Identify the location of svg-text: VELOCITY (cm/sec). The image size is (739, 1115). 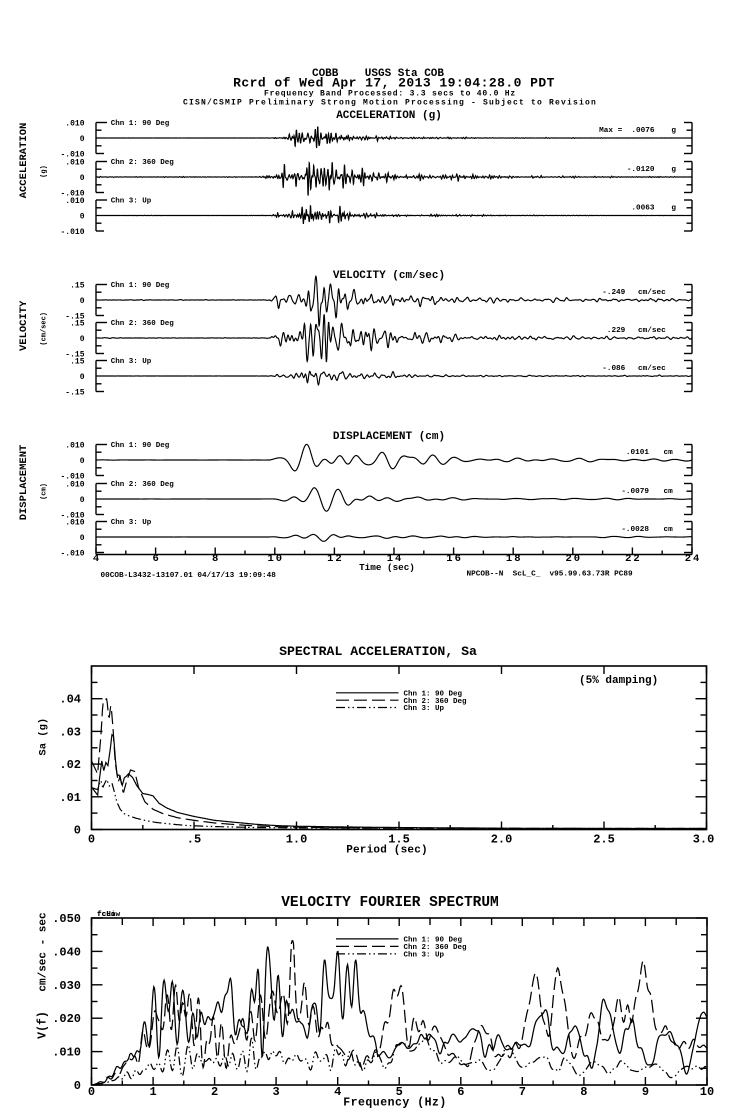
(389, 276).